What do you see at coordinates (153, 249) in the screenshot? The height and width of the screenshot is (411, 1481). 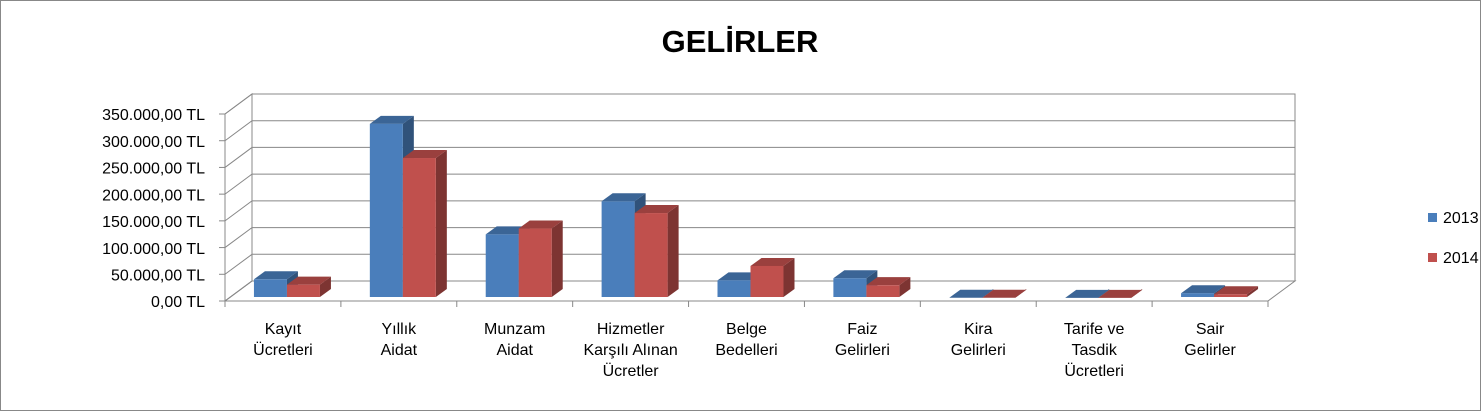 I see `y-tick-label: 100.000,00 TL` at bounding box center [153, 249].